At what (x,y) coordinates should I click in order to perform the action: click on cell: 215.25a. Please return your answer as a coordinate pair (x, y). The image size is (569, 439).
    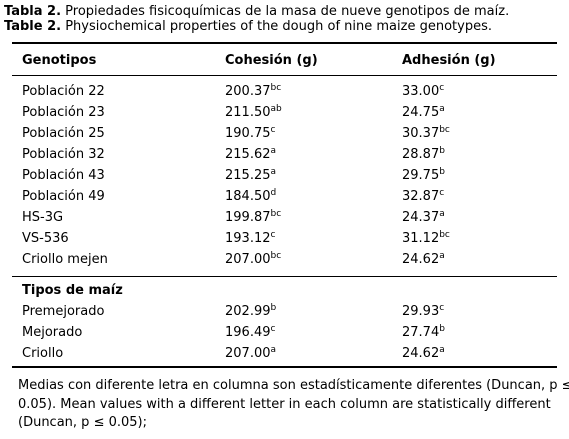
    Looking at the image, I should click on (250, 176).